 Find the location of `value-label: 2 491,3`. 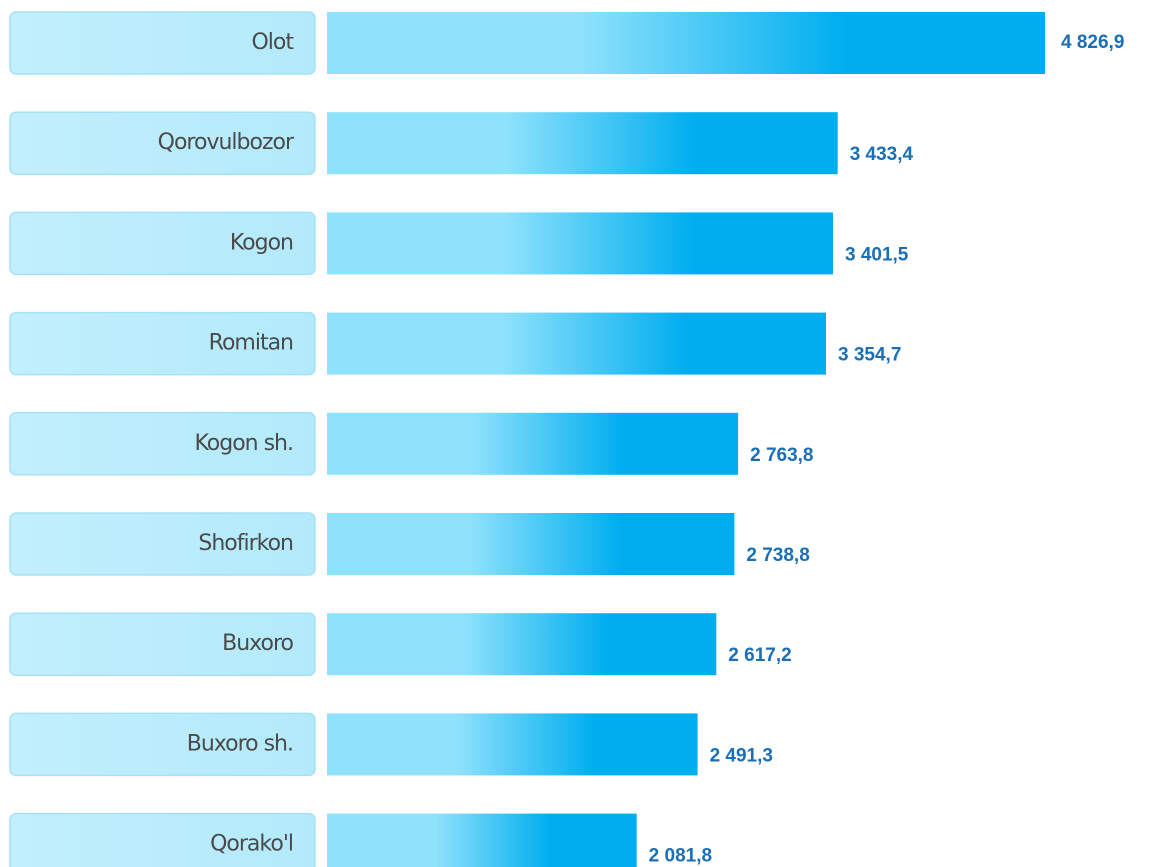

value-label: 2 491,3 is located at coordinates (741, 755).